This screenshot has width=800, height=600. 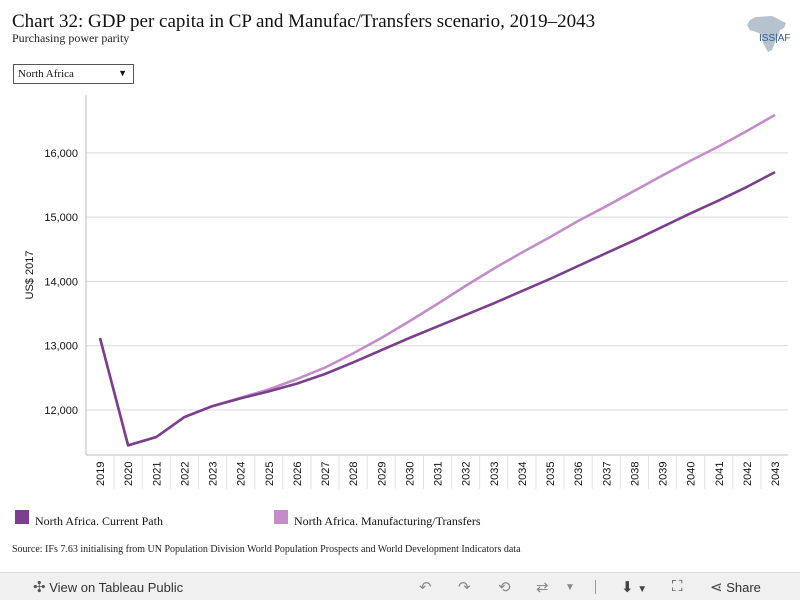 What do you see at coordinates (185, 474) in the screenshot?
I see `x-tick-label: 2022` at bounding box center [185, 474].